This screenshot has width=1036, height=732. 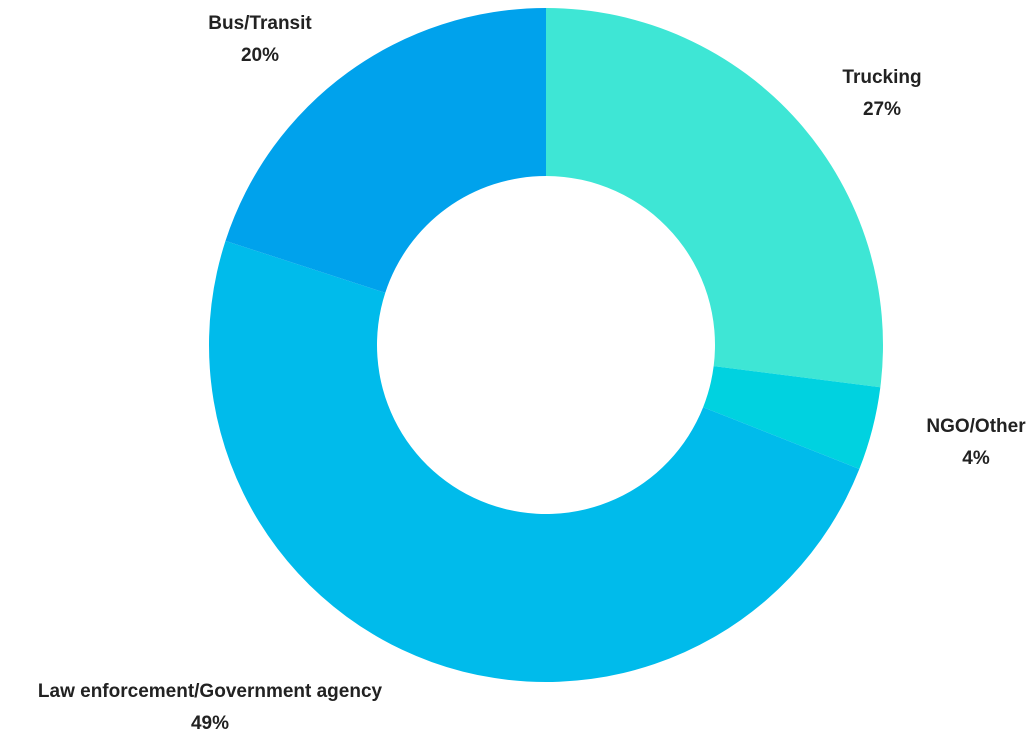 I want to click on slice-percent-label: 20%, so click(x=260, y=55).